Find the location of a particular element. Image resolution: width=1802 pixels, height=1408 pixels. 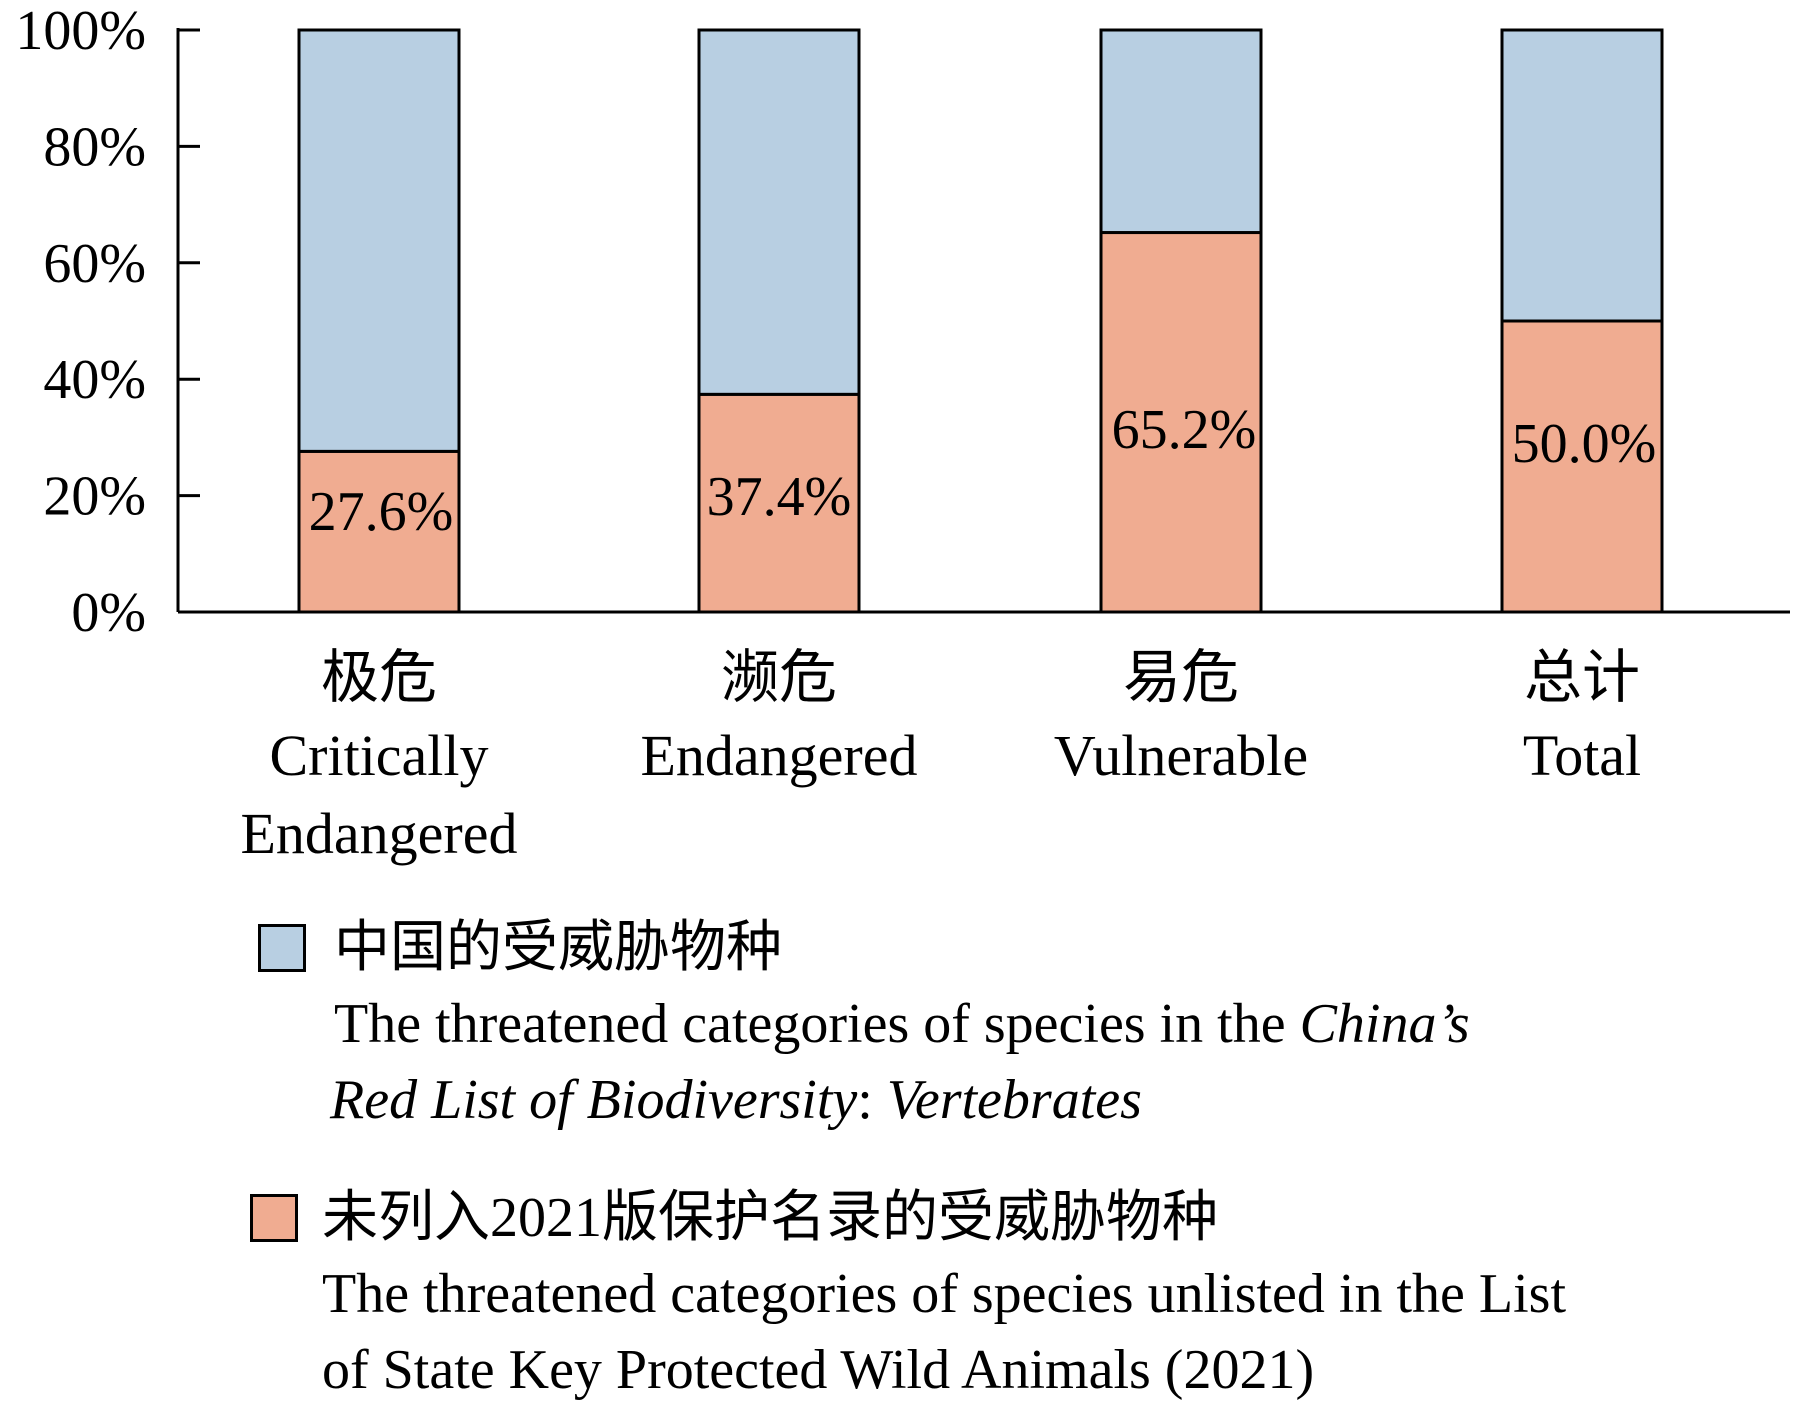

y-tick-label-4: 80% is located at coordinates (94, 147).